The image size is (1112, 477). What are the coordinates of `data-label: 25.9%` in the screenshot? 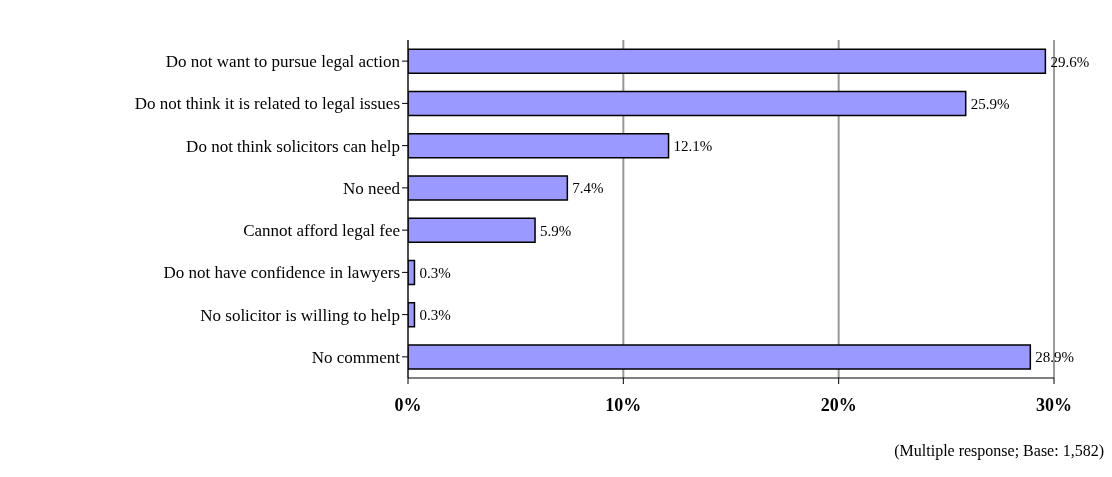 It's located at (990, 103).